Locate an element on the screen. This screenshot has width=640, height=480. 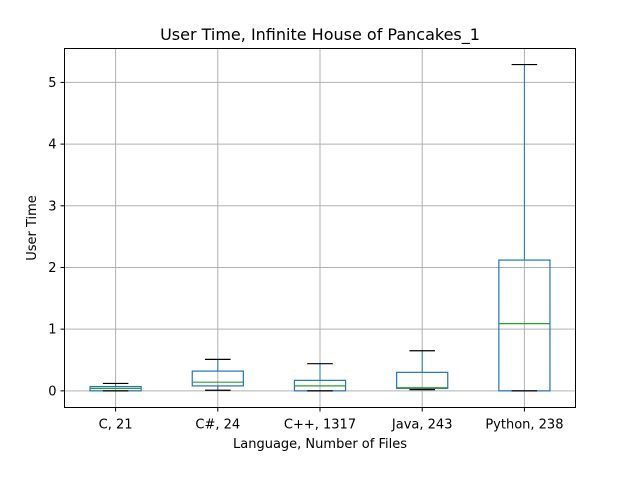
y-tick-label: 4 is located at coordinates (52, 145).